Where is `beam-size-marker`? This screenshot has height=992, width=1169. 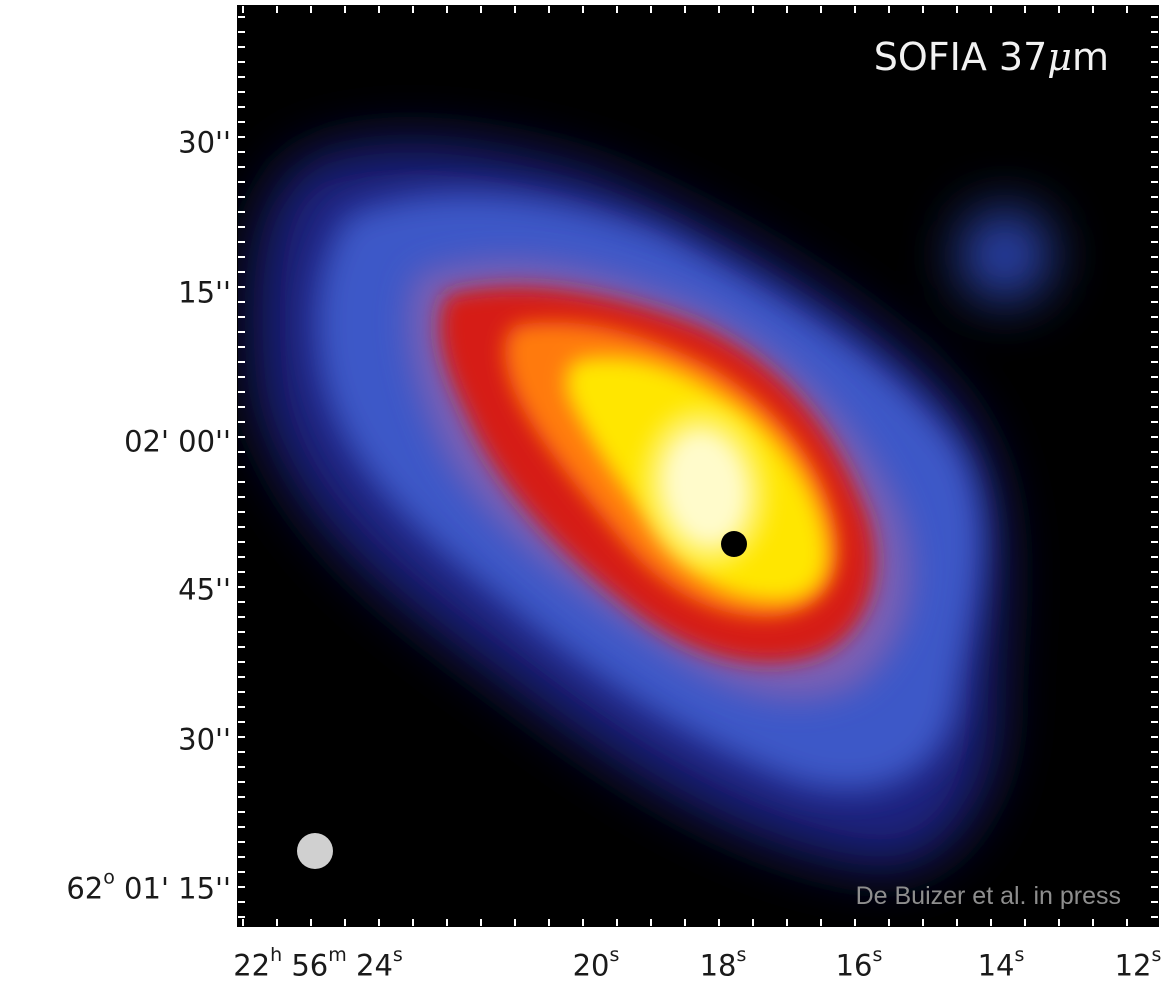 beam-size-marker is located at coordinates (315, 851).